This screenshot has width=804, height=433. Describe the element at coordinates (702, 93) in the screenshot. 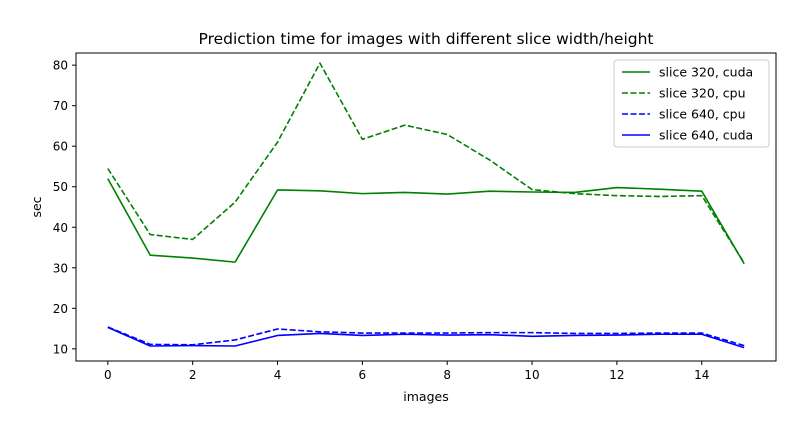

I see `legend-label: slice 320, cpu` at that location.